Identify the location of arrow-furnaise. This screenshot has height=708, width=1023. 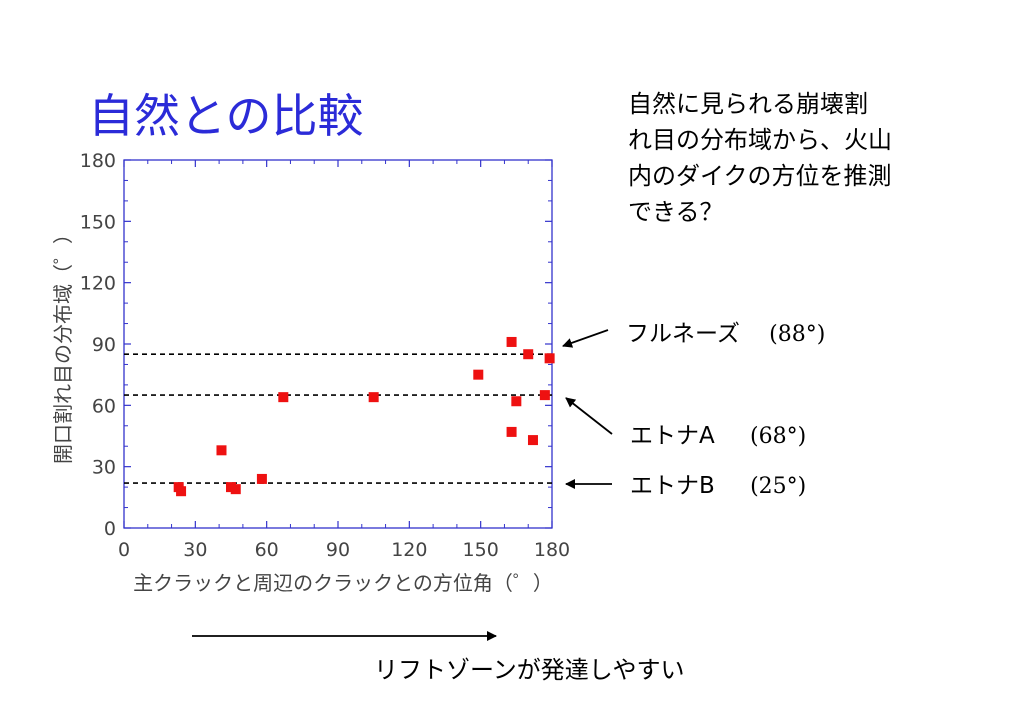
(585, 338).